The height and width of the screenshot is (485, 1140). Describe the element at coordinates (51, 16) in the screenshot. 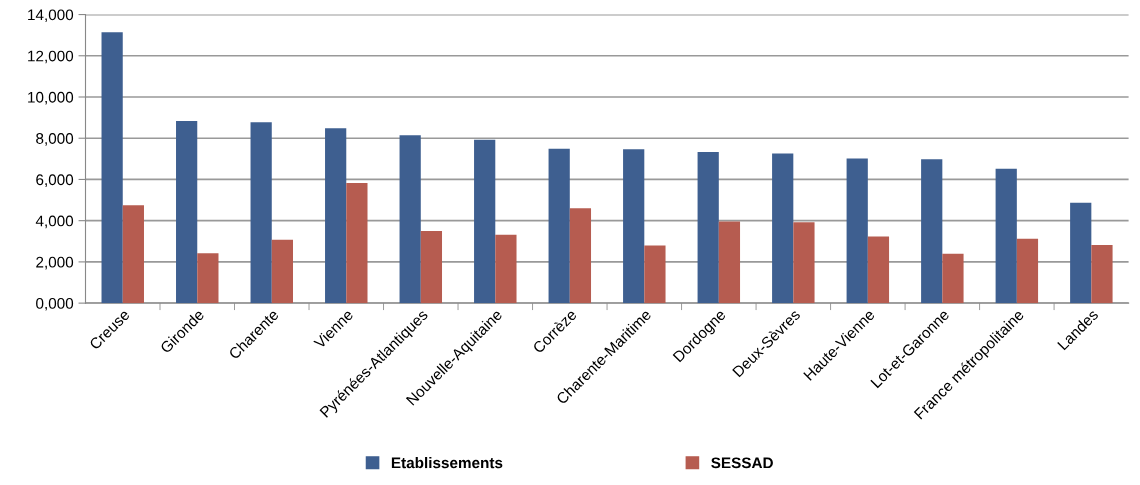

I see `y-tick-label: 14,000` at that location.